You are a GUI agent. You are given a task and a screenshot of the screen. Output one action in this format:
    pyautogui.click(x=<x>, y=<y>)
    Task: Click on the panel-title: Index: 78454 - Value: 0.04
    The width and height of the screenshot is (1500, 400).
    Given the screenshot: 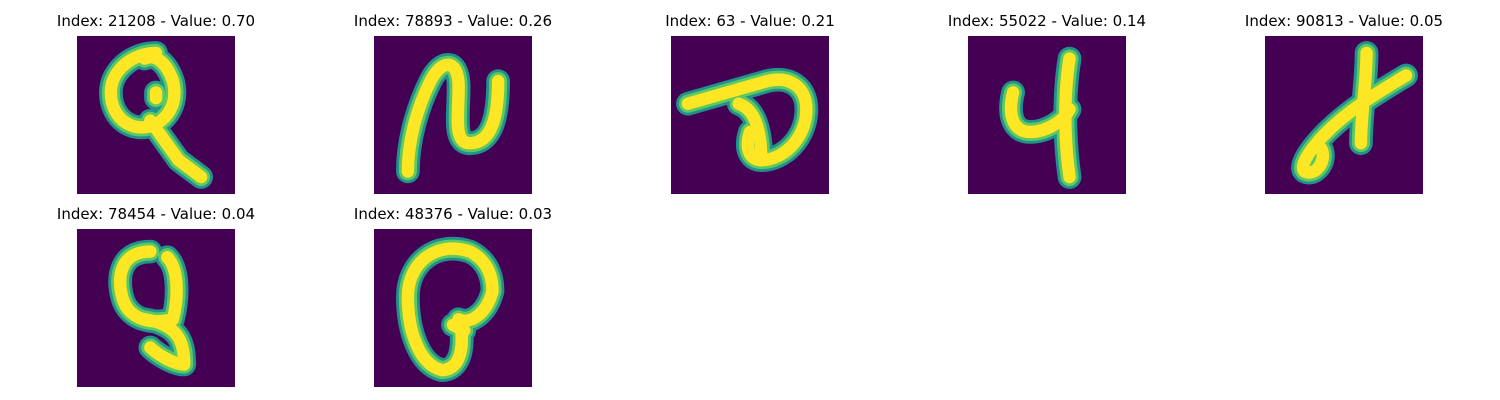 What is the action you would take?
    pyautogui.click(x=156, y=214)
    